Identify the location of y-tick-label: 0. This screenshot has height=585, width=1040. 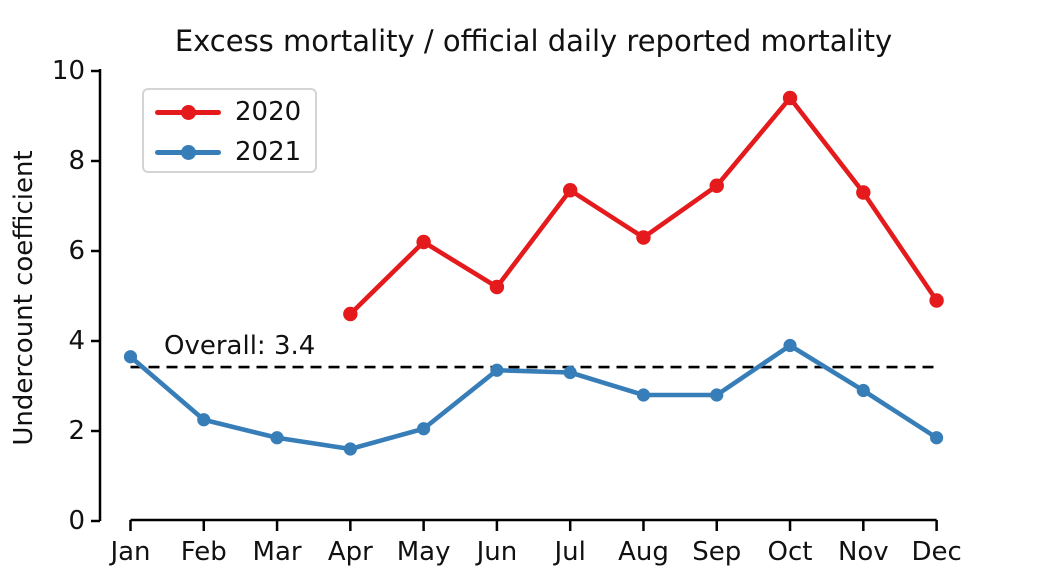
(76, 521).